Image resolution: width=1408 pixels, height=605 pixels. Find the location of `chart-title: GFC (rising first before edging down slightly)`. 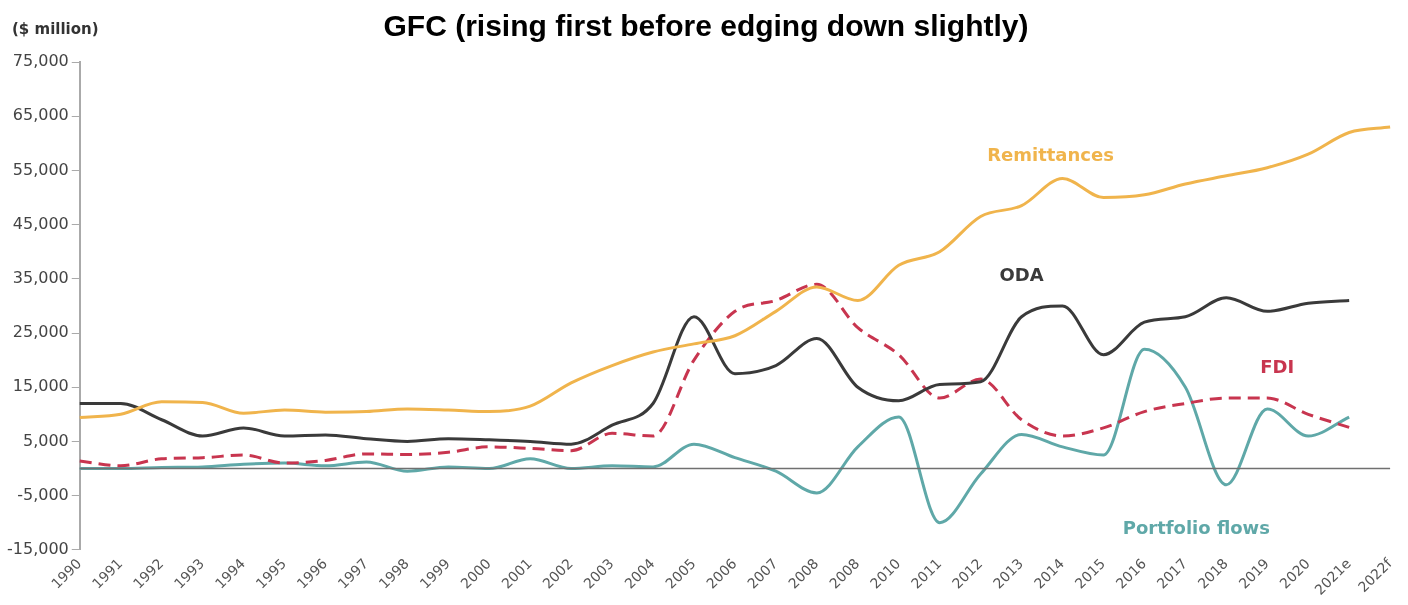

chart-title: GFC (rising first before edging down slightly) is located at coordinates (706, 26).